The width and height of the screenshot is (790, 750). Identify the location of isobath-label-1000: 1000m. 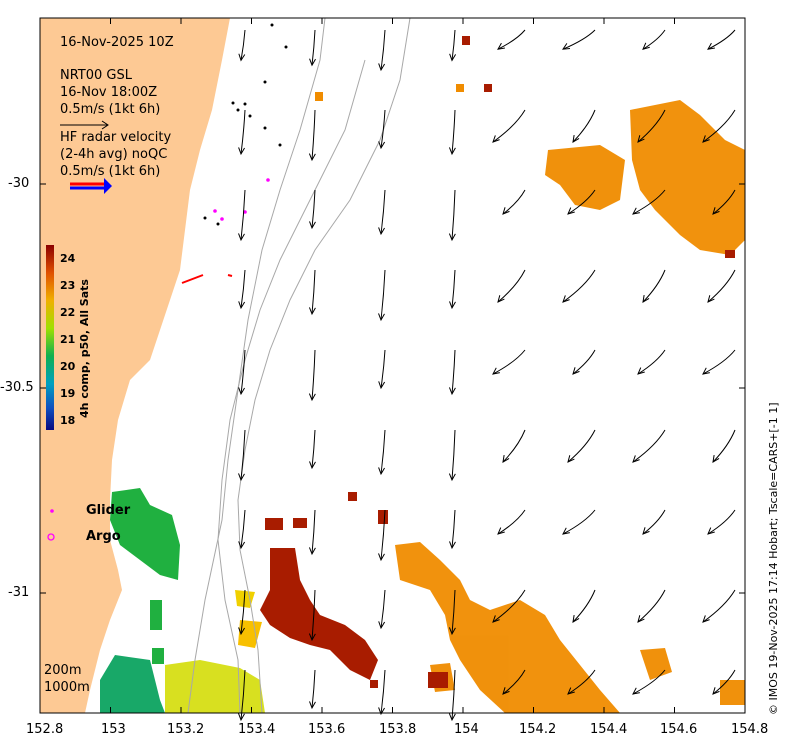
(67, 687).